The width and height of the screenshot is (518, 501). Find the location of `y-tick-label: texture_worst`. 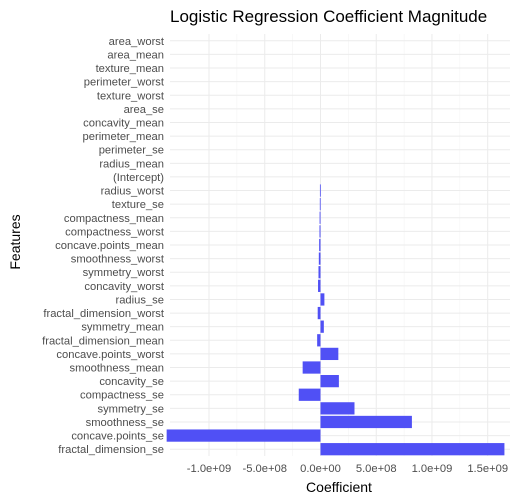

y-tick-label: texture_worst is located at coordinates (131, 96).